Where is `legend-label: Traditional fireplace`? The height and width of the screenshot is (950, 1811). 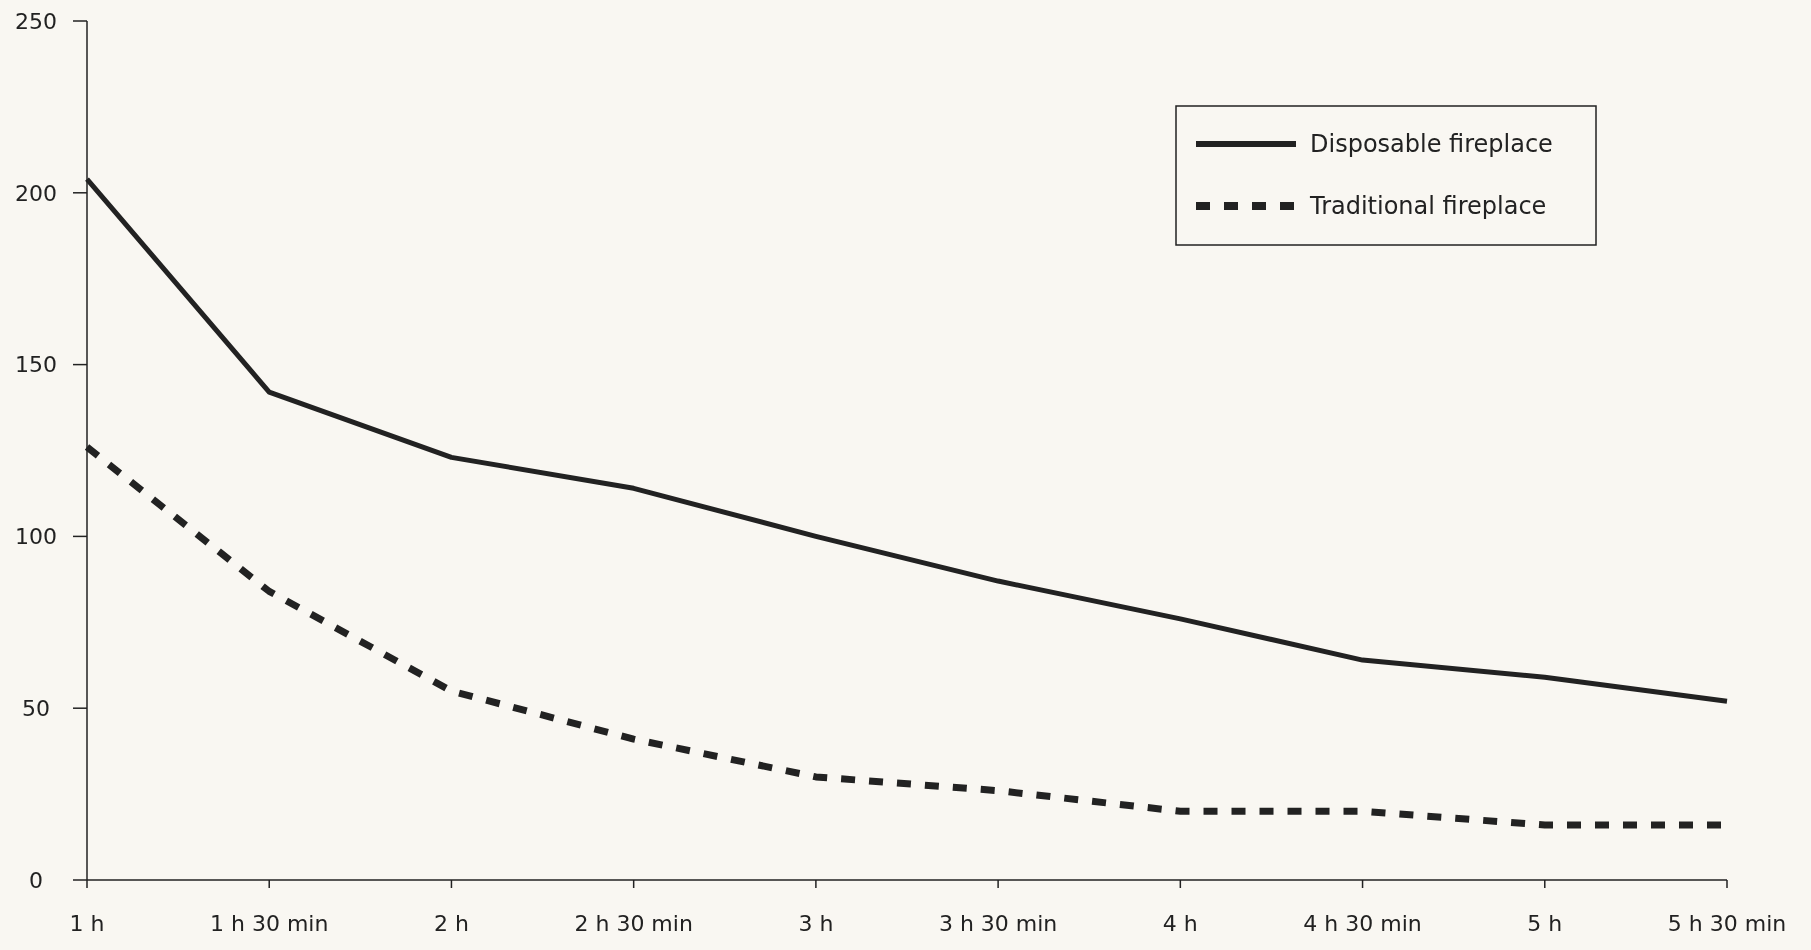
legend-label: Traditional fireplace is located at coordinates (1428, 206).